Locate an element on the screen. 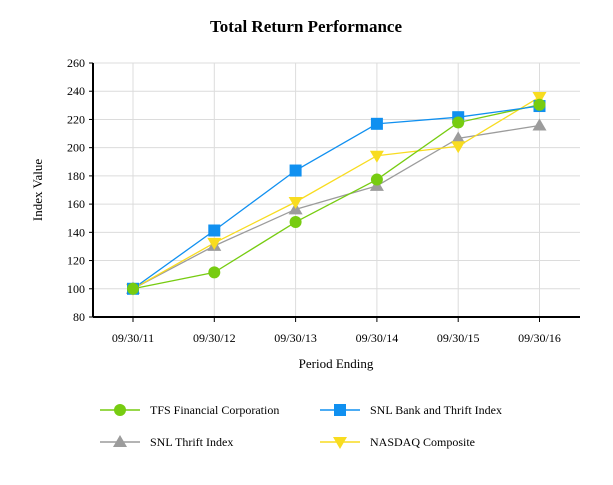 The height and width of the screenshot is (485, 613). x-tick-label: 09/30/14 is located at coordinates (377, 338).